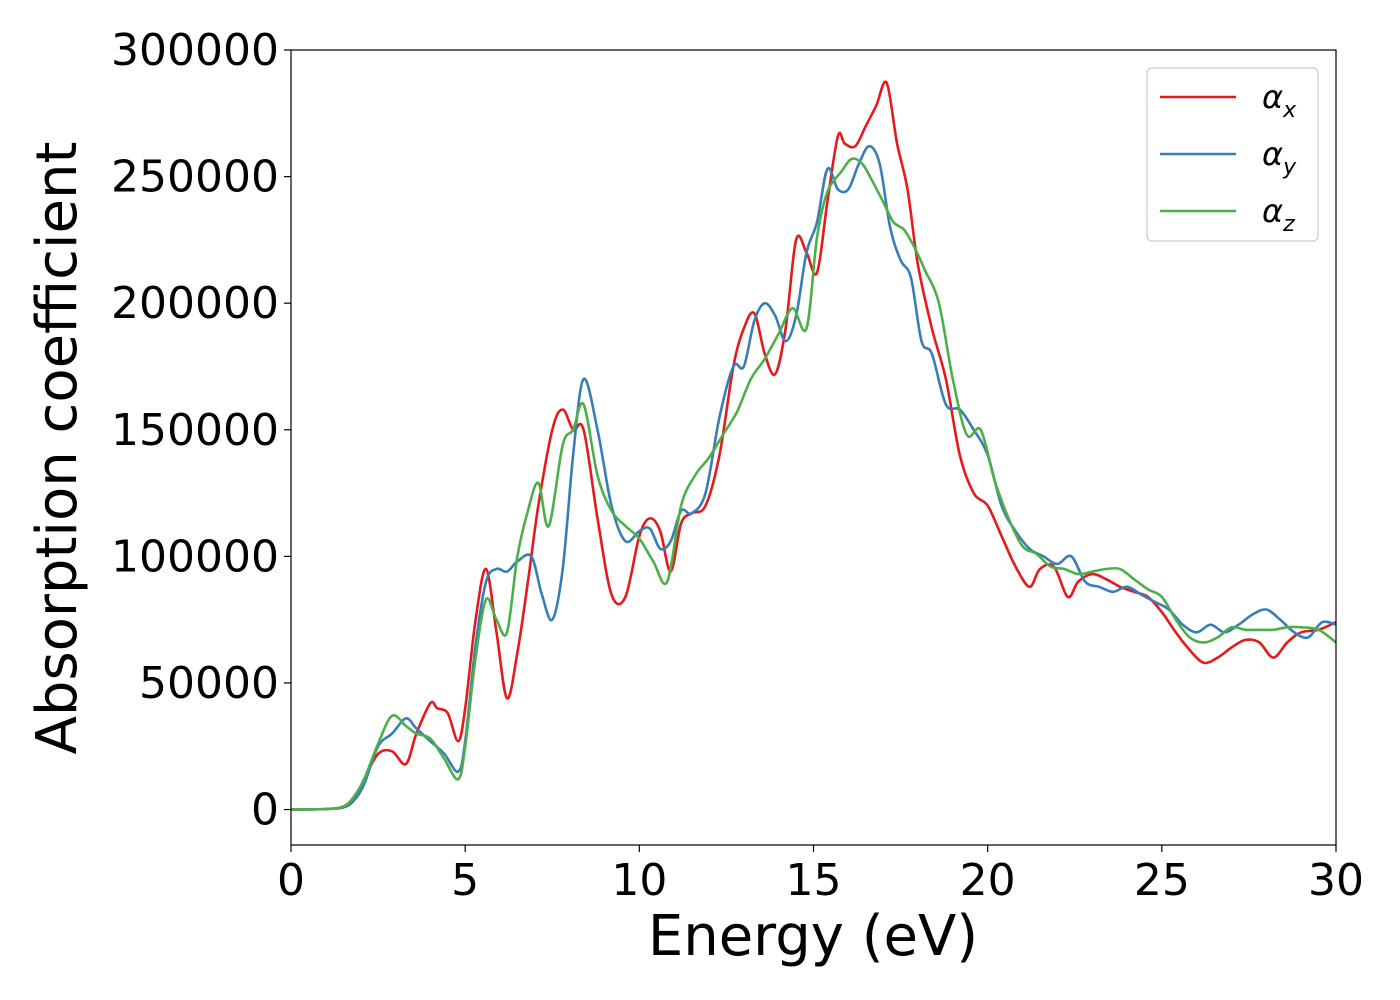 The image size is (1400, 1000). I want to click on x-axis: 0 5 10 15 20 25 30, so click(820, 875).